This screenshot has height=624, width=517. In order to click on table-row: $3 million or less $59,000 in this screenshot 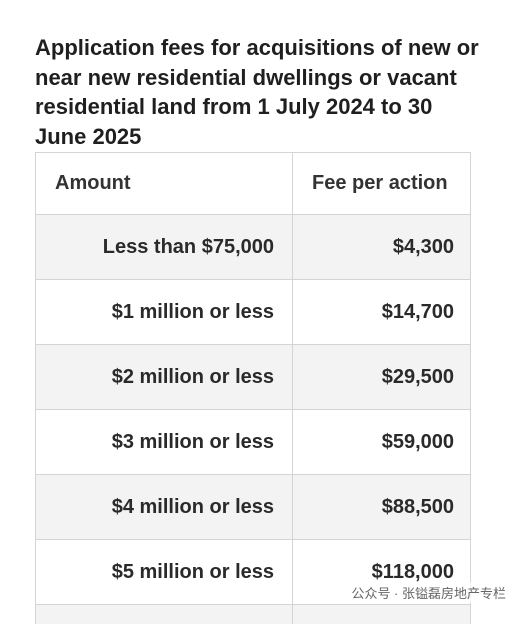, I will do `click(253, 441)`.